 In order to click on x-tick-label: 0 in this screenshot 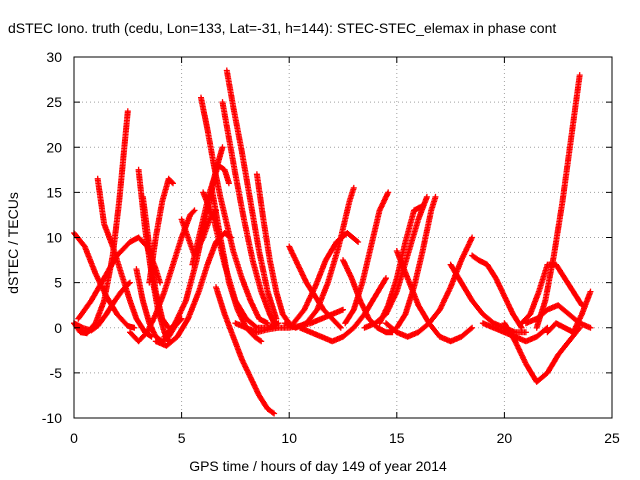, I will do `click(74, 438)`.